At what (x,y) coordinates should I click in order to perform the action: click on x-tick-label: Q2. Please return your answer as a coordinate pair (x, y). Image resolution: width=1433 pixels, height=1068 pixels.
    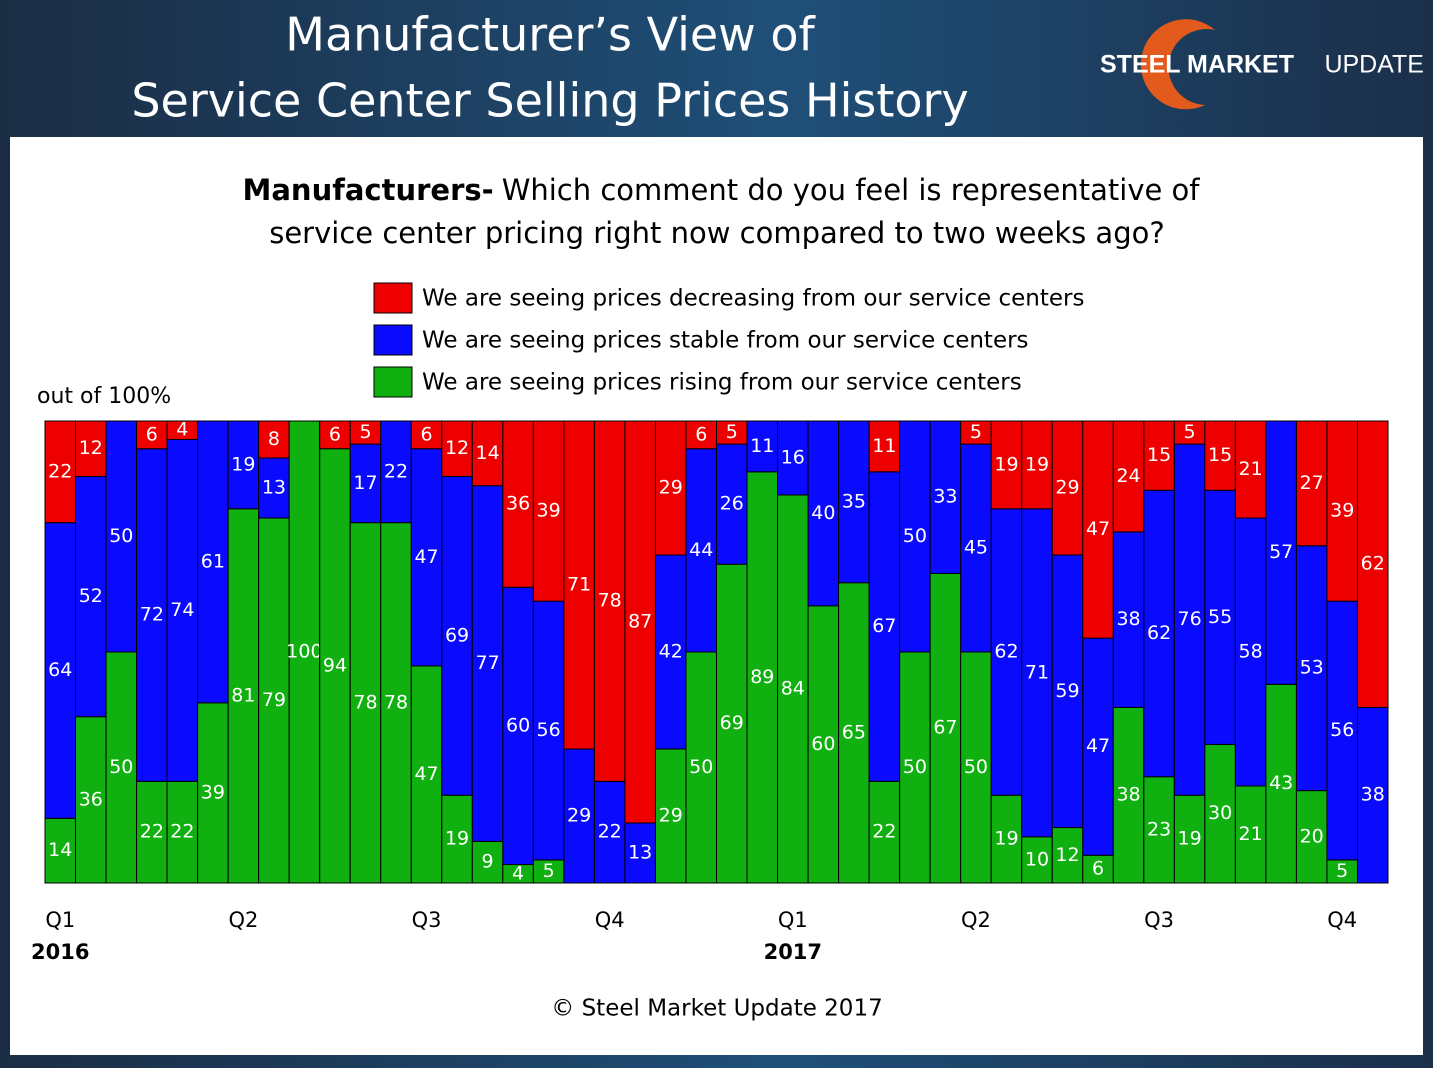
    Looking at the image, I should click on (976, 920).